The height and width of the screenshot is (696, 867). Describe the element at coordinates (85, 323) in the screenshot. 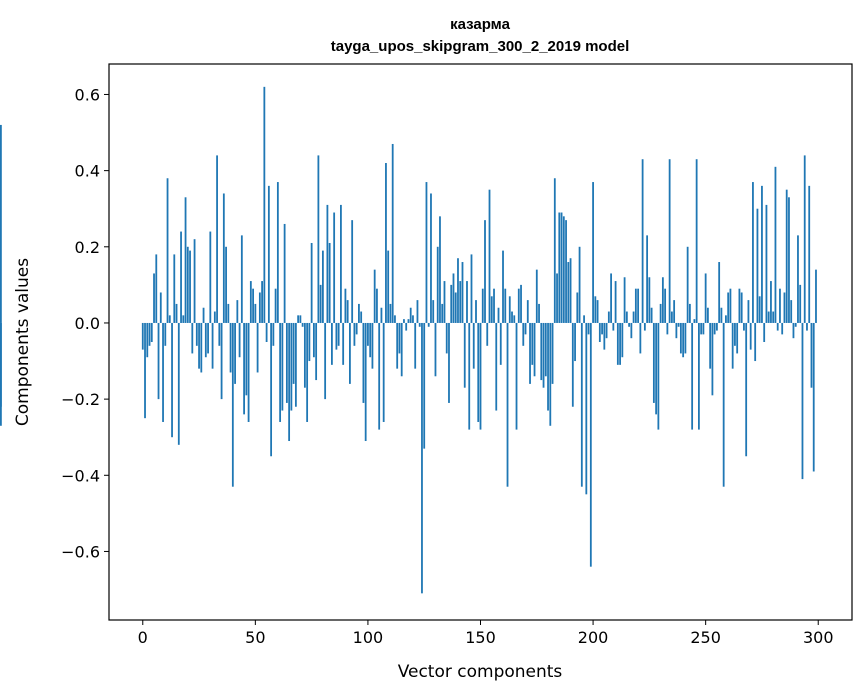

I see `y-axis-ticks: −0.6 −0.4 −0.2 0.0 0.2 0.4 0.6` at that location.